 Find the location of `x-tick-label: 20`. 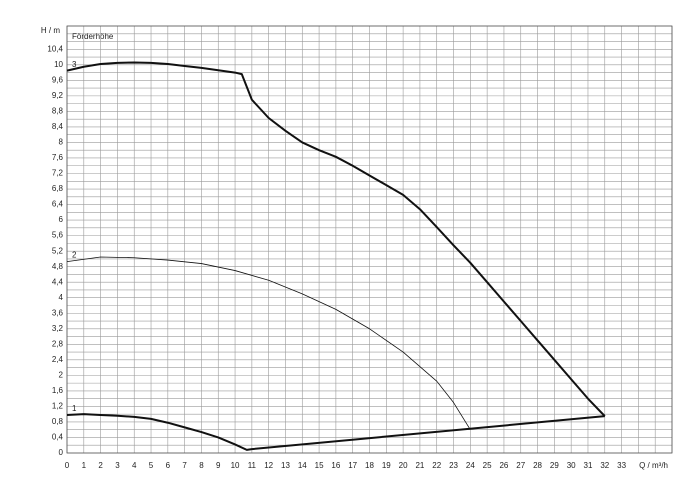

x-tick-label: 20 is located at coordinates (403, 465).